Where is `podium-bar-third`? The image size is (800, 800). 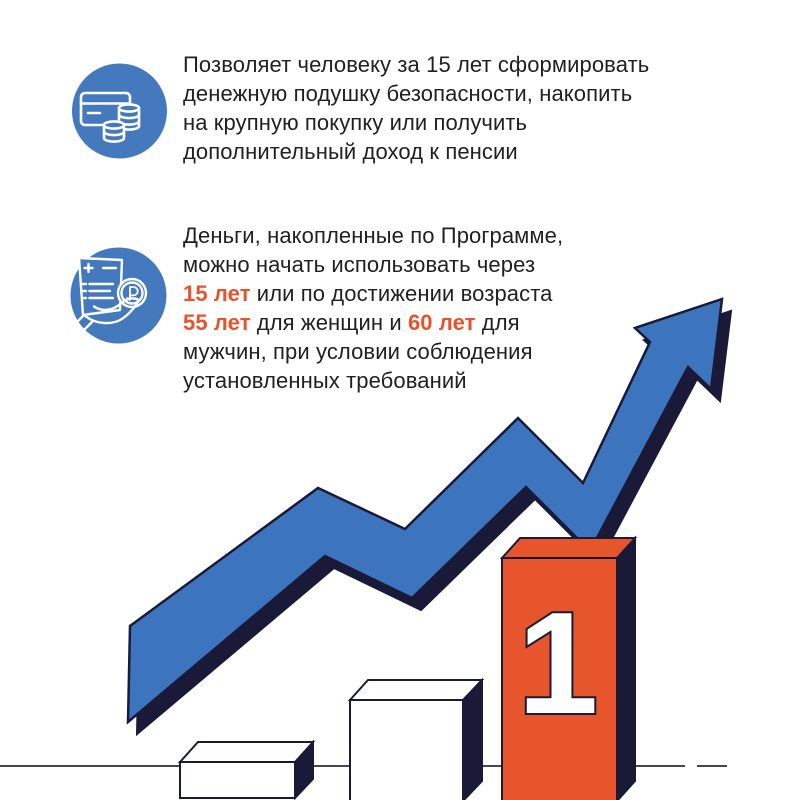 podium-bar-third is located at coordinates (246, 769).